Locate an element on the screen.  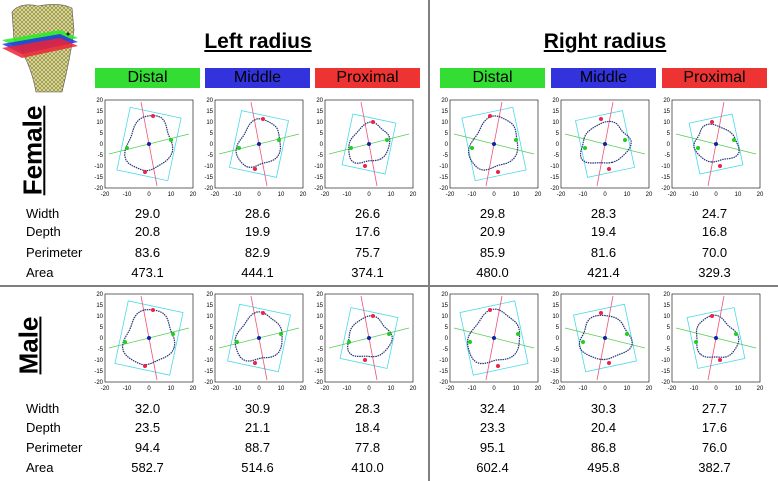
value-male-left-distal-depth: 23.5 is located at coordinates (147, 427).